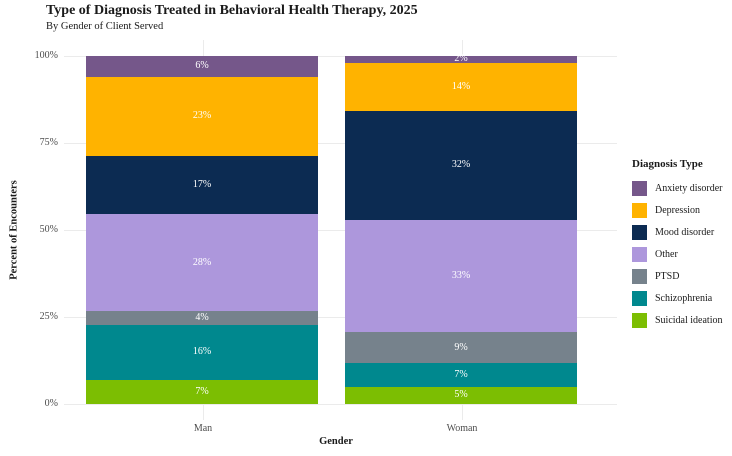 The width and height of the screenshot is (732, 456). I want to click on bar-segment-suicidal-ideation: 5%, so click(461, 395).